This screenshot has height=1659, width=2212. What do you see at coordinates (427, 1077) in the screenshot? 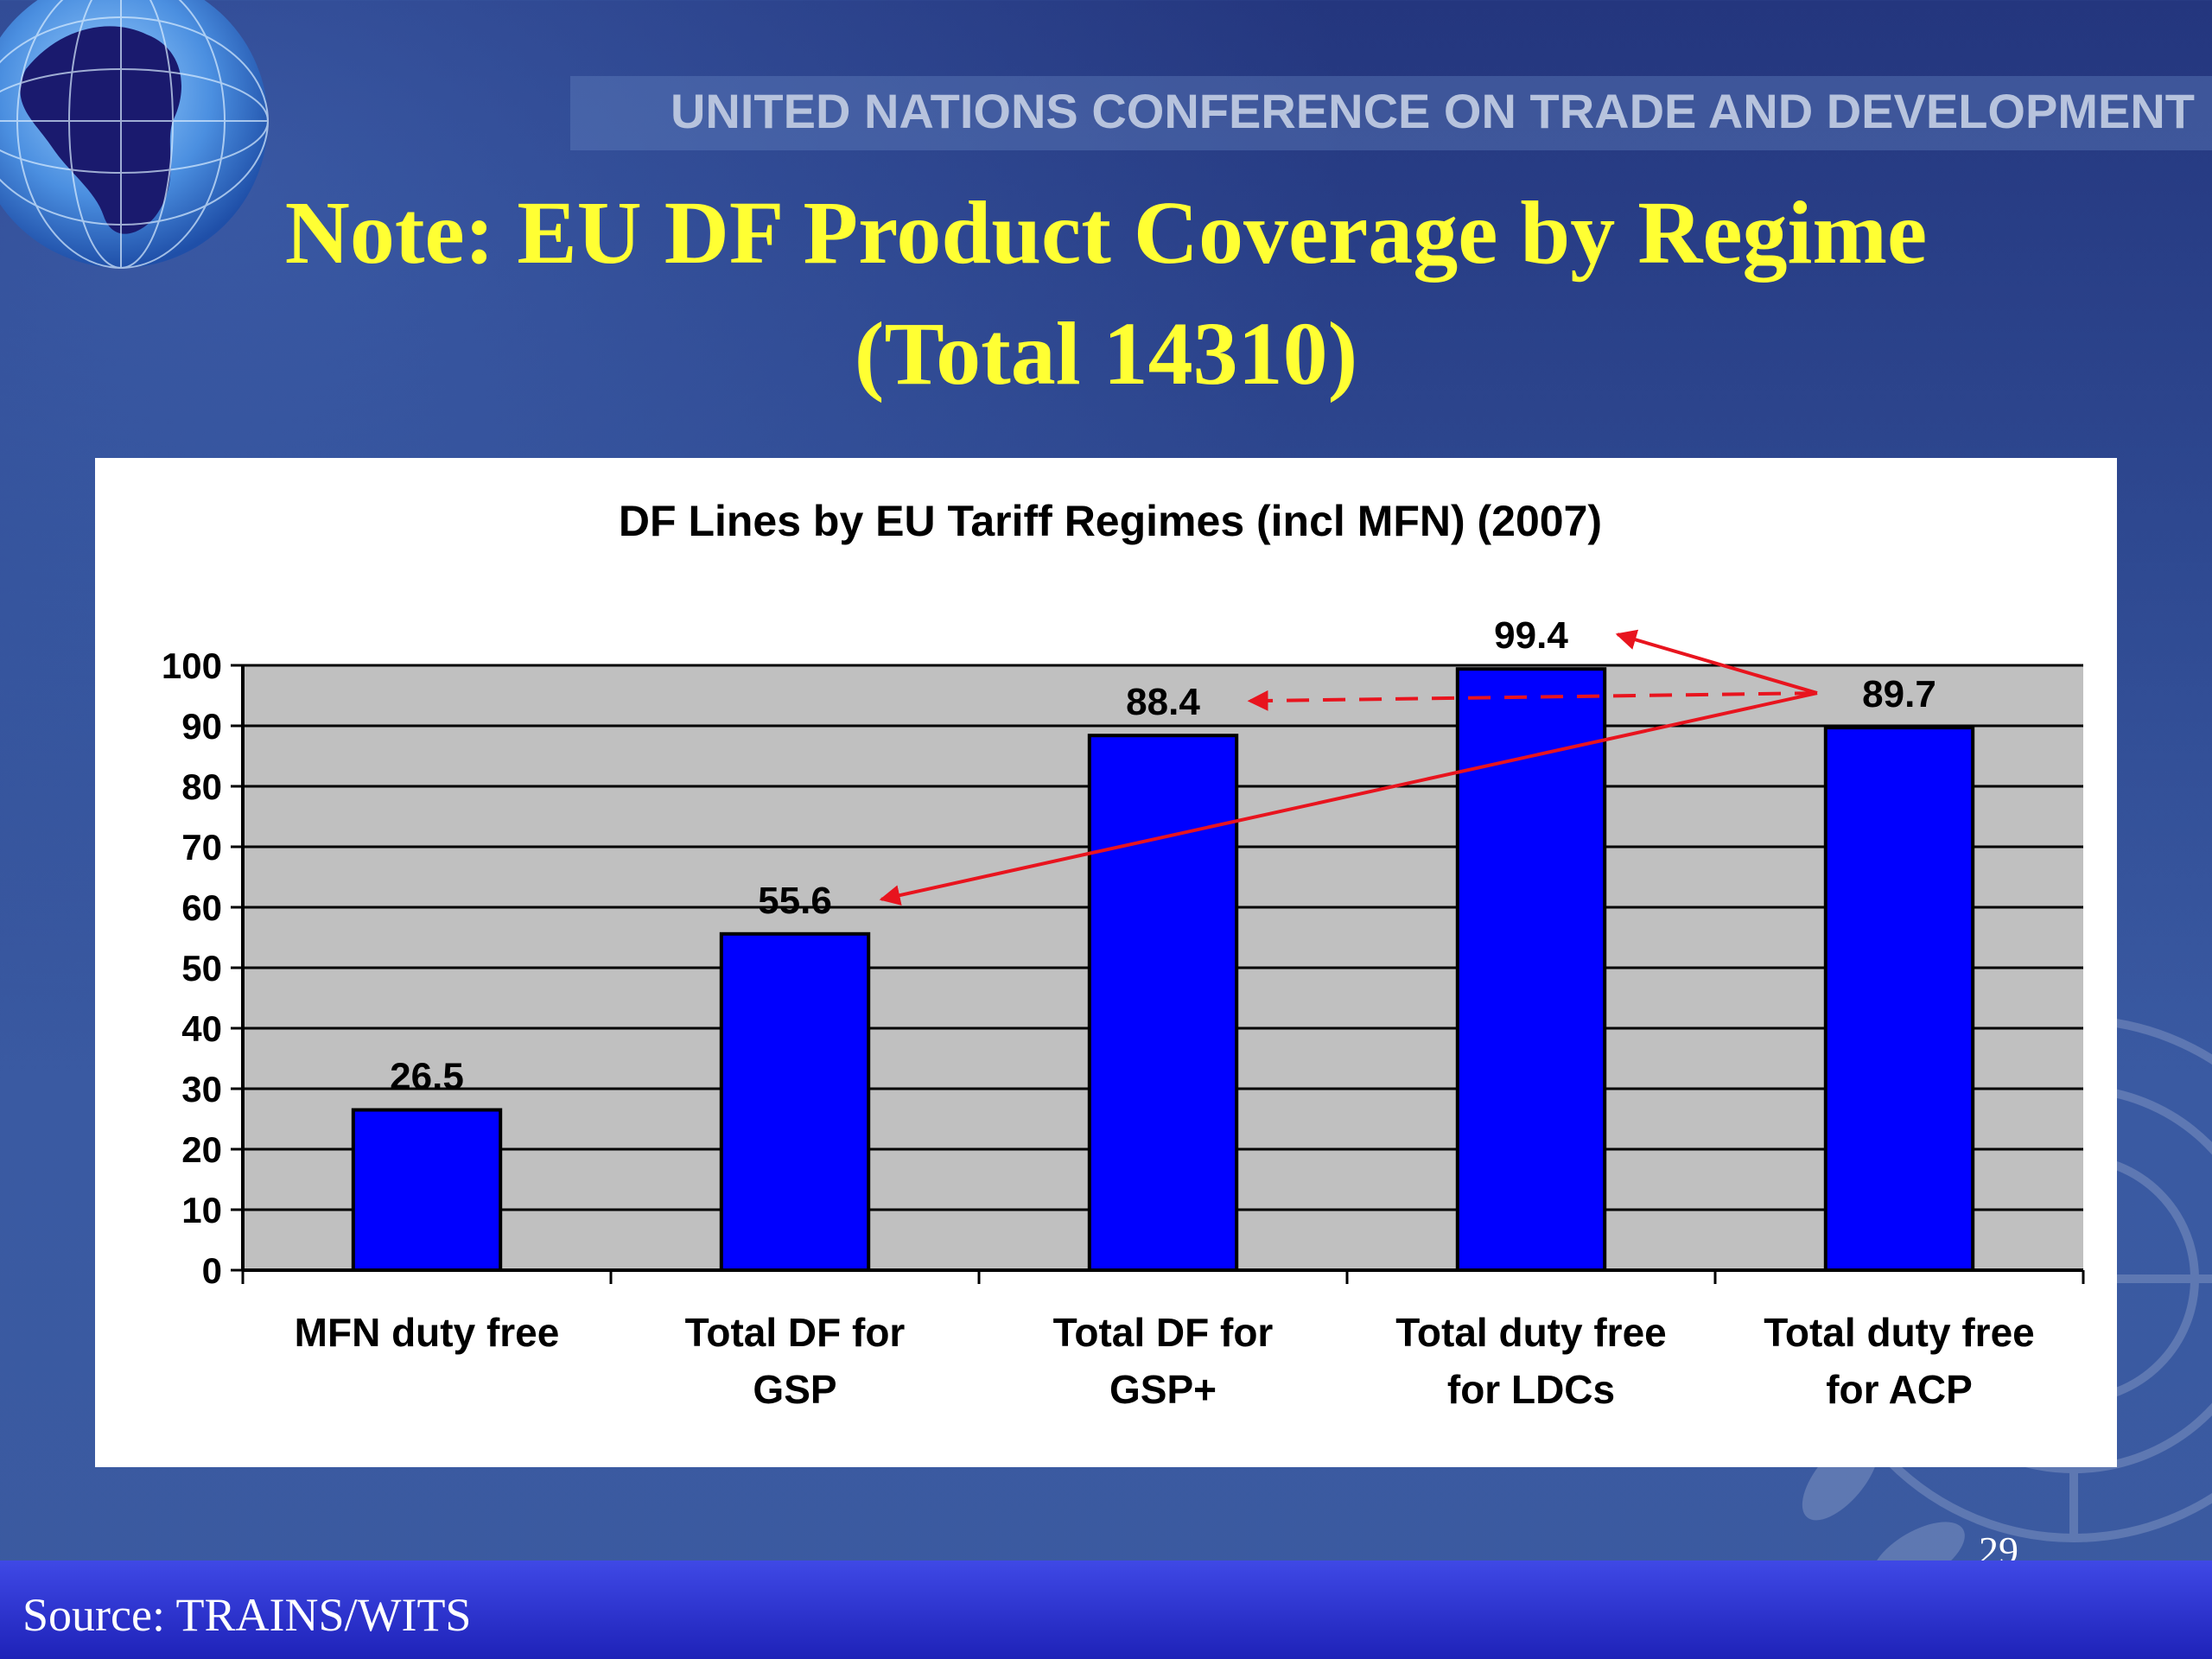
I see `data-label: 26.5` at bounding box center [427, 1077].